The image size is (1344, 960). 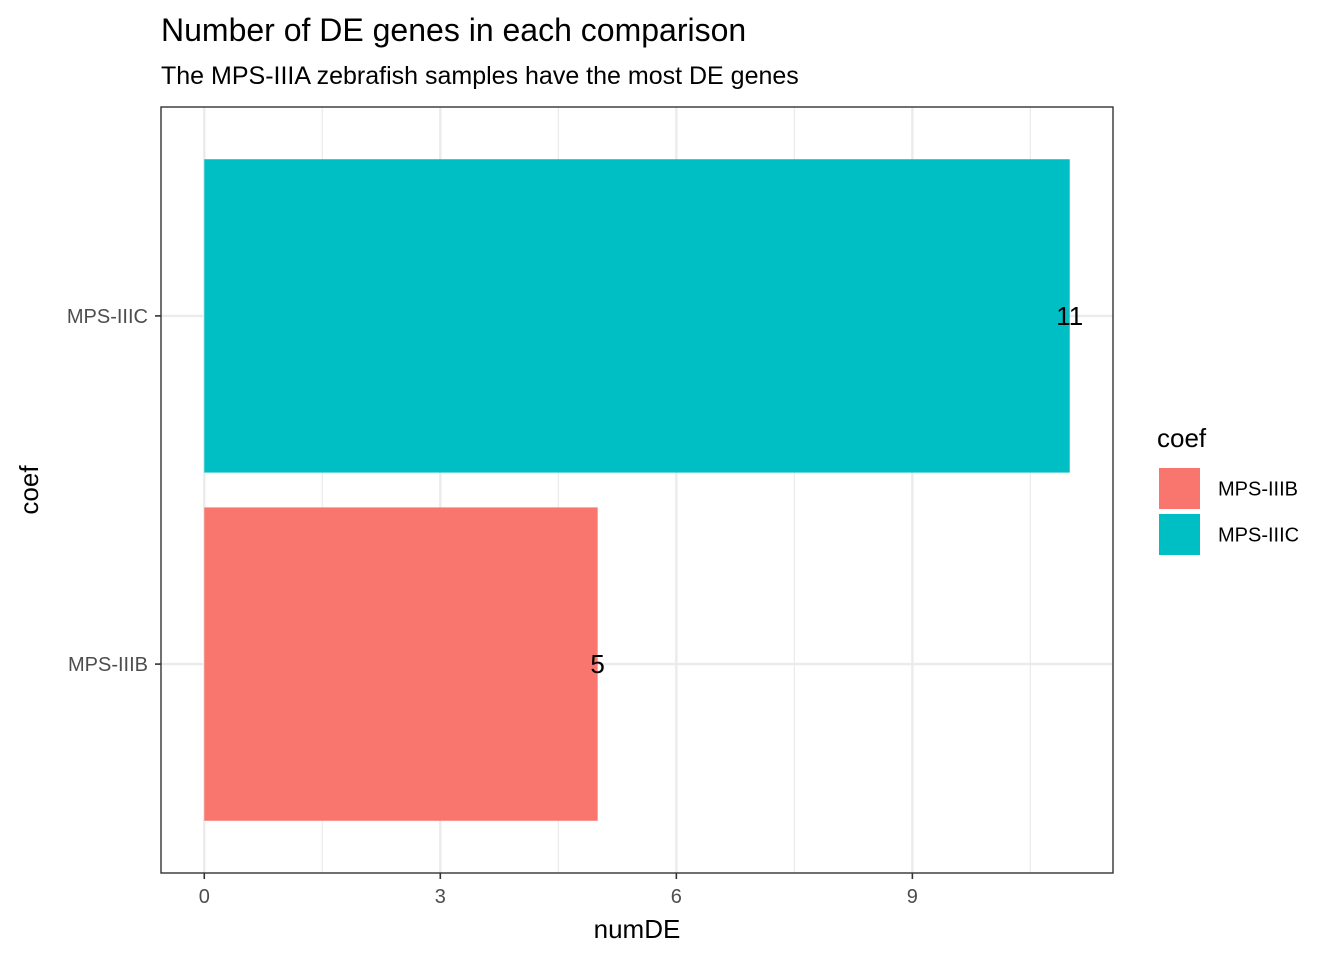 I want to click on x-tick-label: 9, so click(x=912, y=897).